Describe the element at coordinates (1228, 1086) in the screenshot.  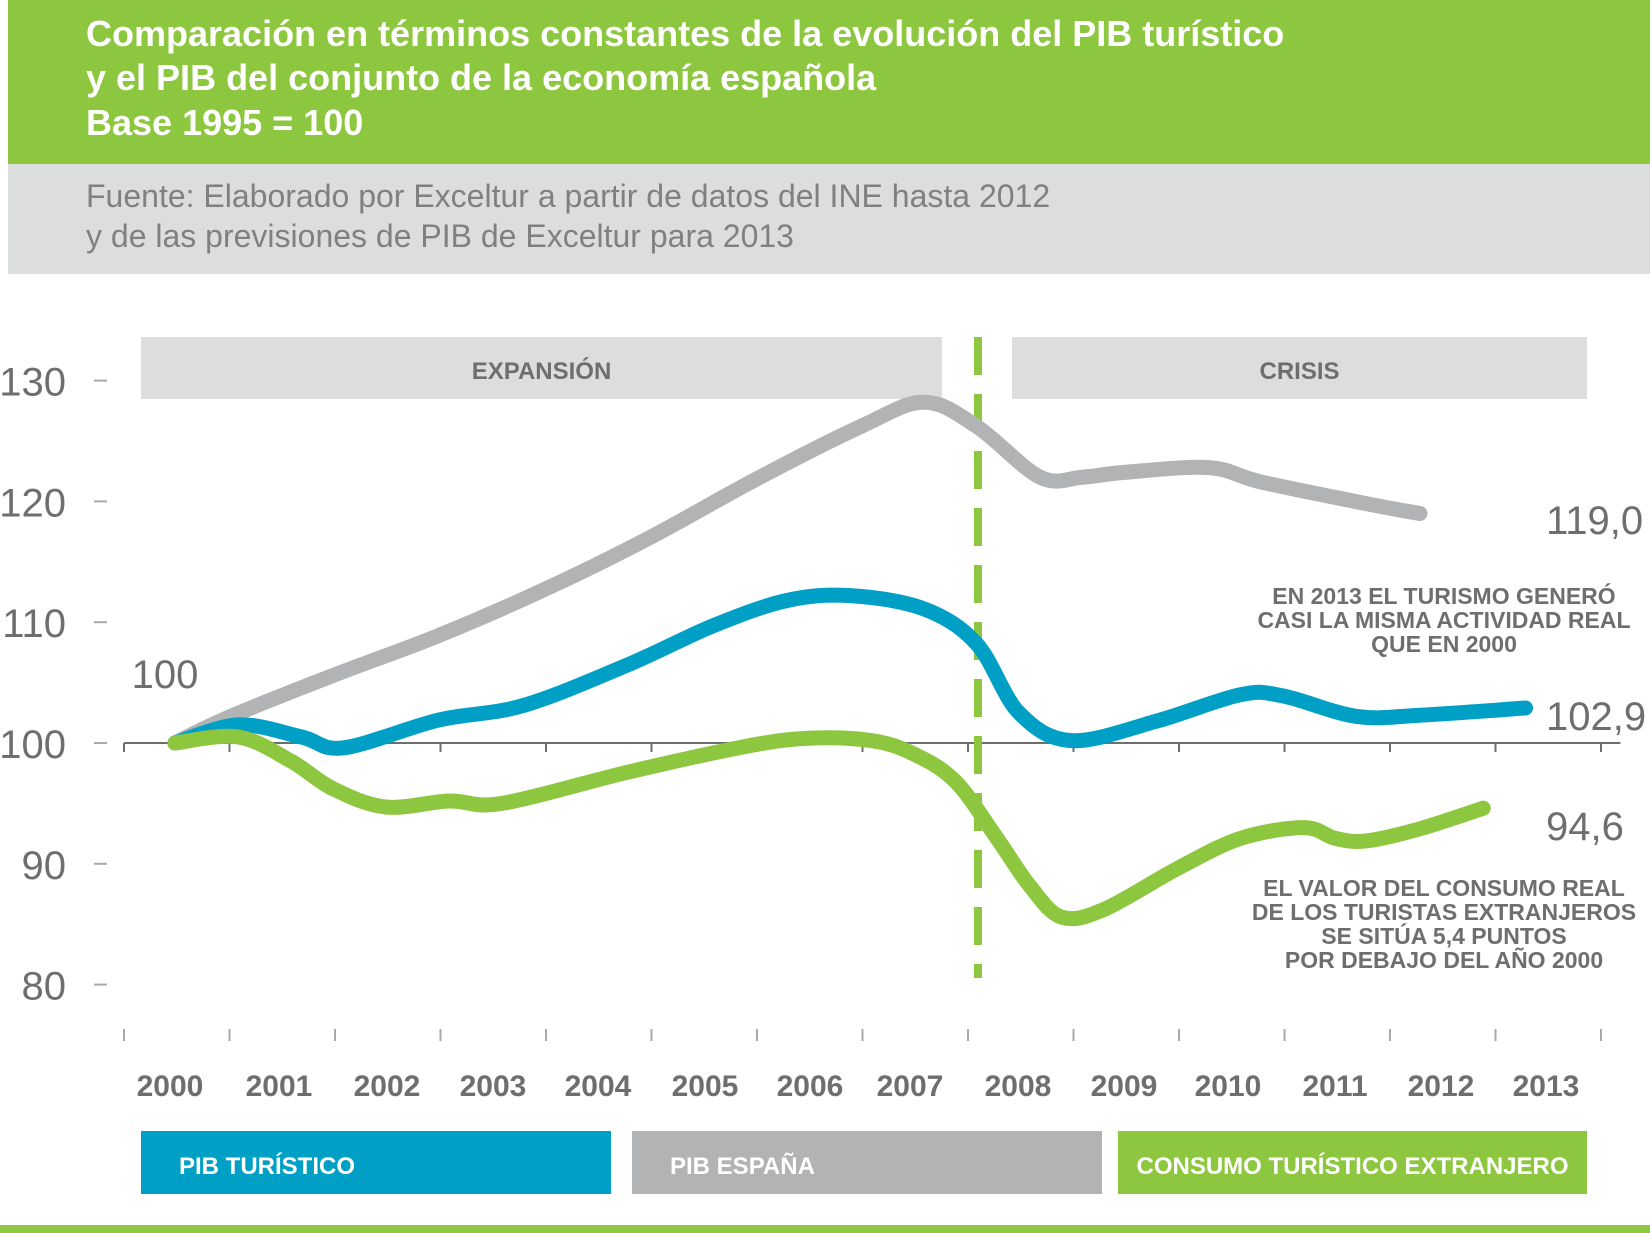
I see `x-tick-label-2010: 2010` at that location.